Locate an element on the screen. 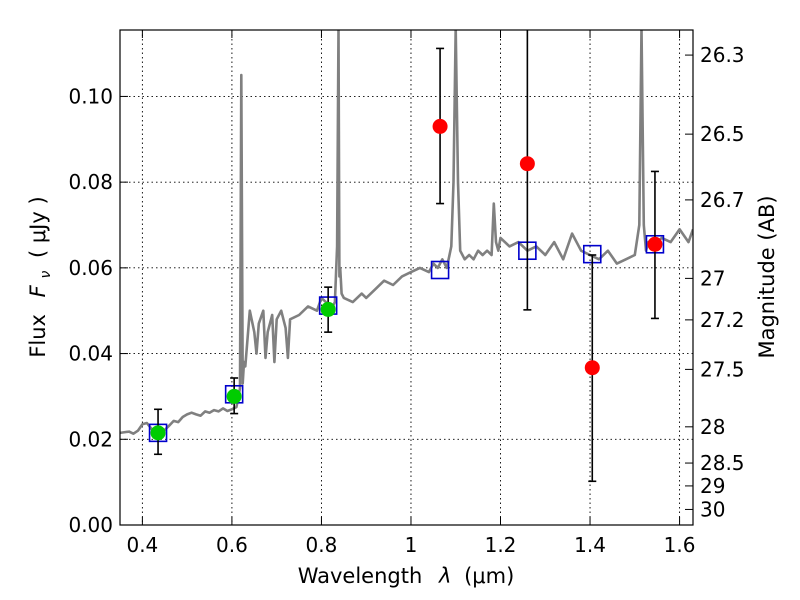  y2-tick-label: 28.5 is located at coordinates (722, 463).